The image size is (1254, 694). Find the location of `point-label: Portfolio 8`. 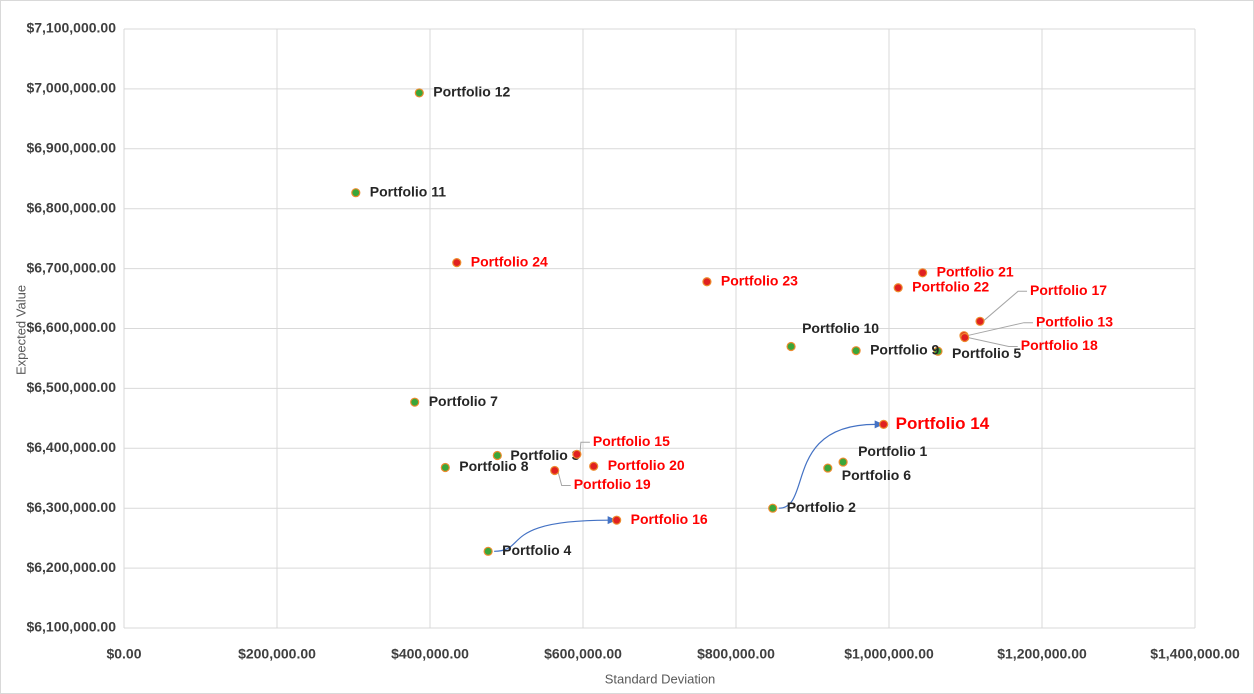

point-label: Portfolio 8 is located at coordinates (493, 466).